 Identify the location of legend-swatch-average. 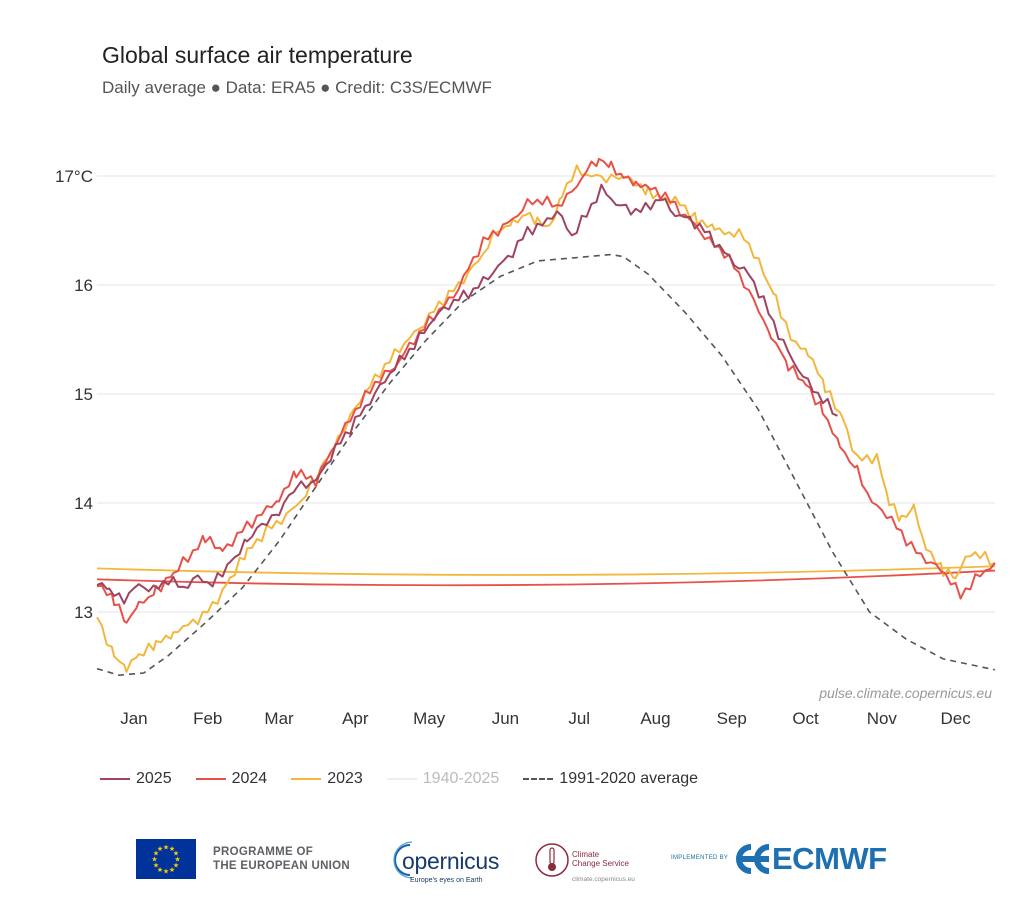
(538, 779).